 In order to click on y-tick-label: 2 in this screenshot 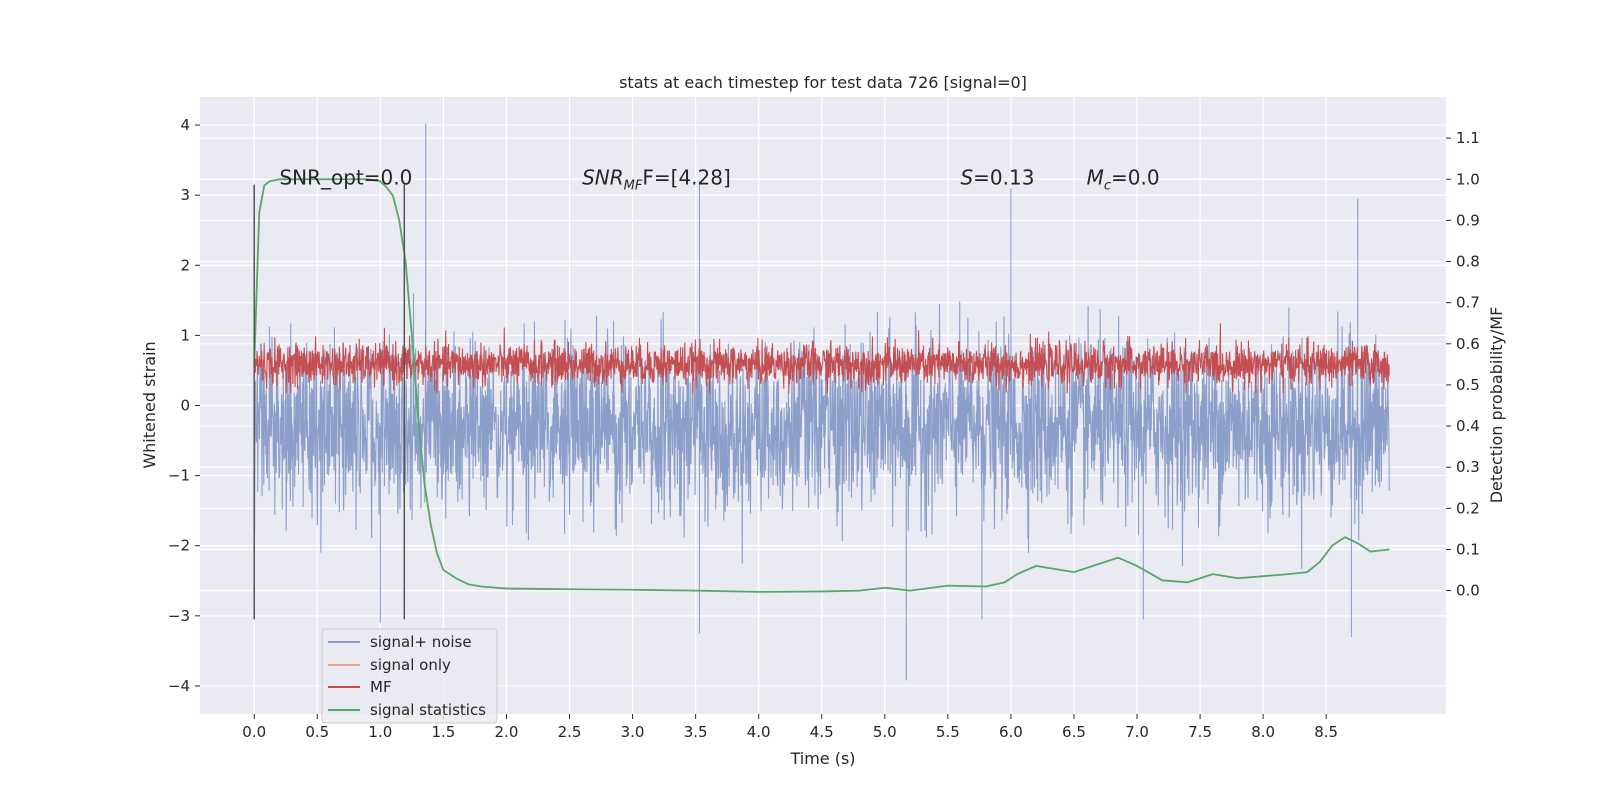, I will do `click(185, 265)`.